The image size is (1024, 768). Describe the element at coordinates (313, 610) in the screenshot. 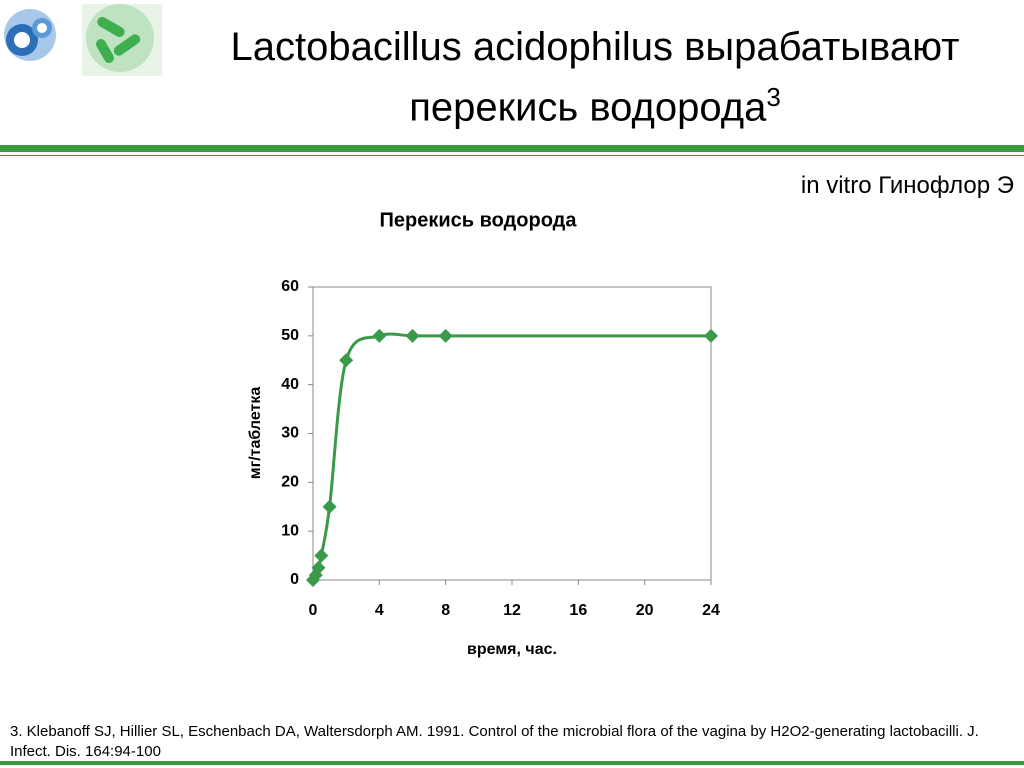

I see `x-tick-label: 0` at that location.